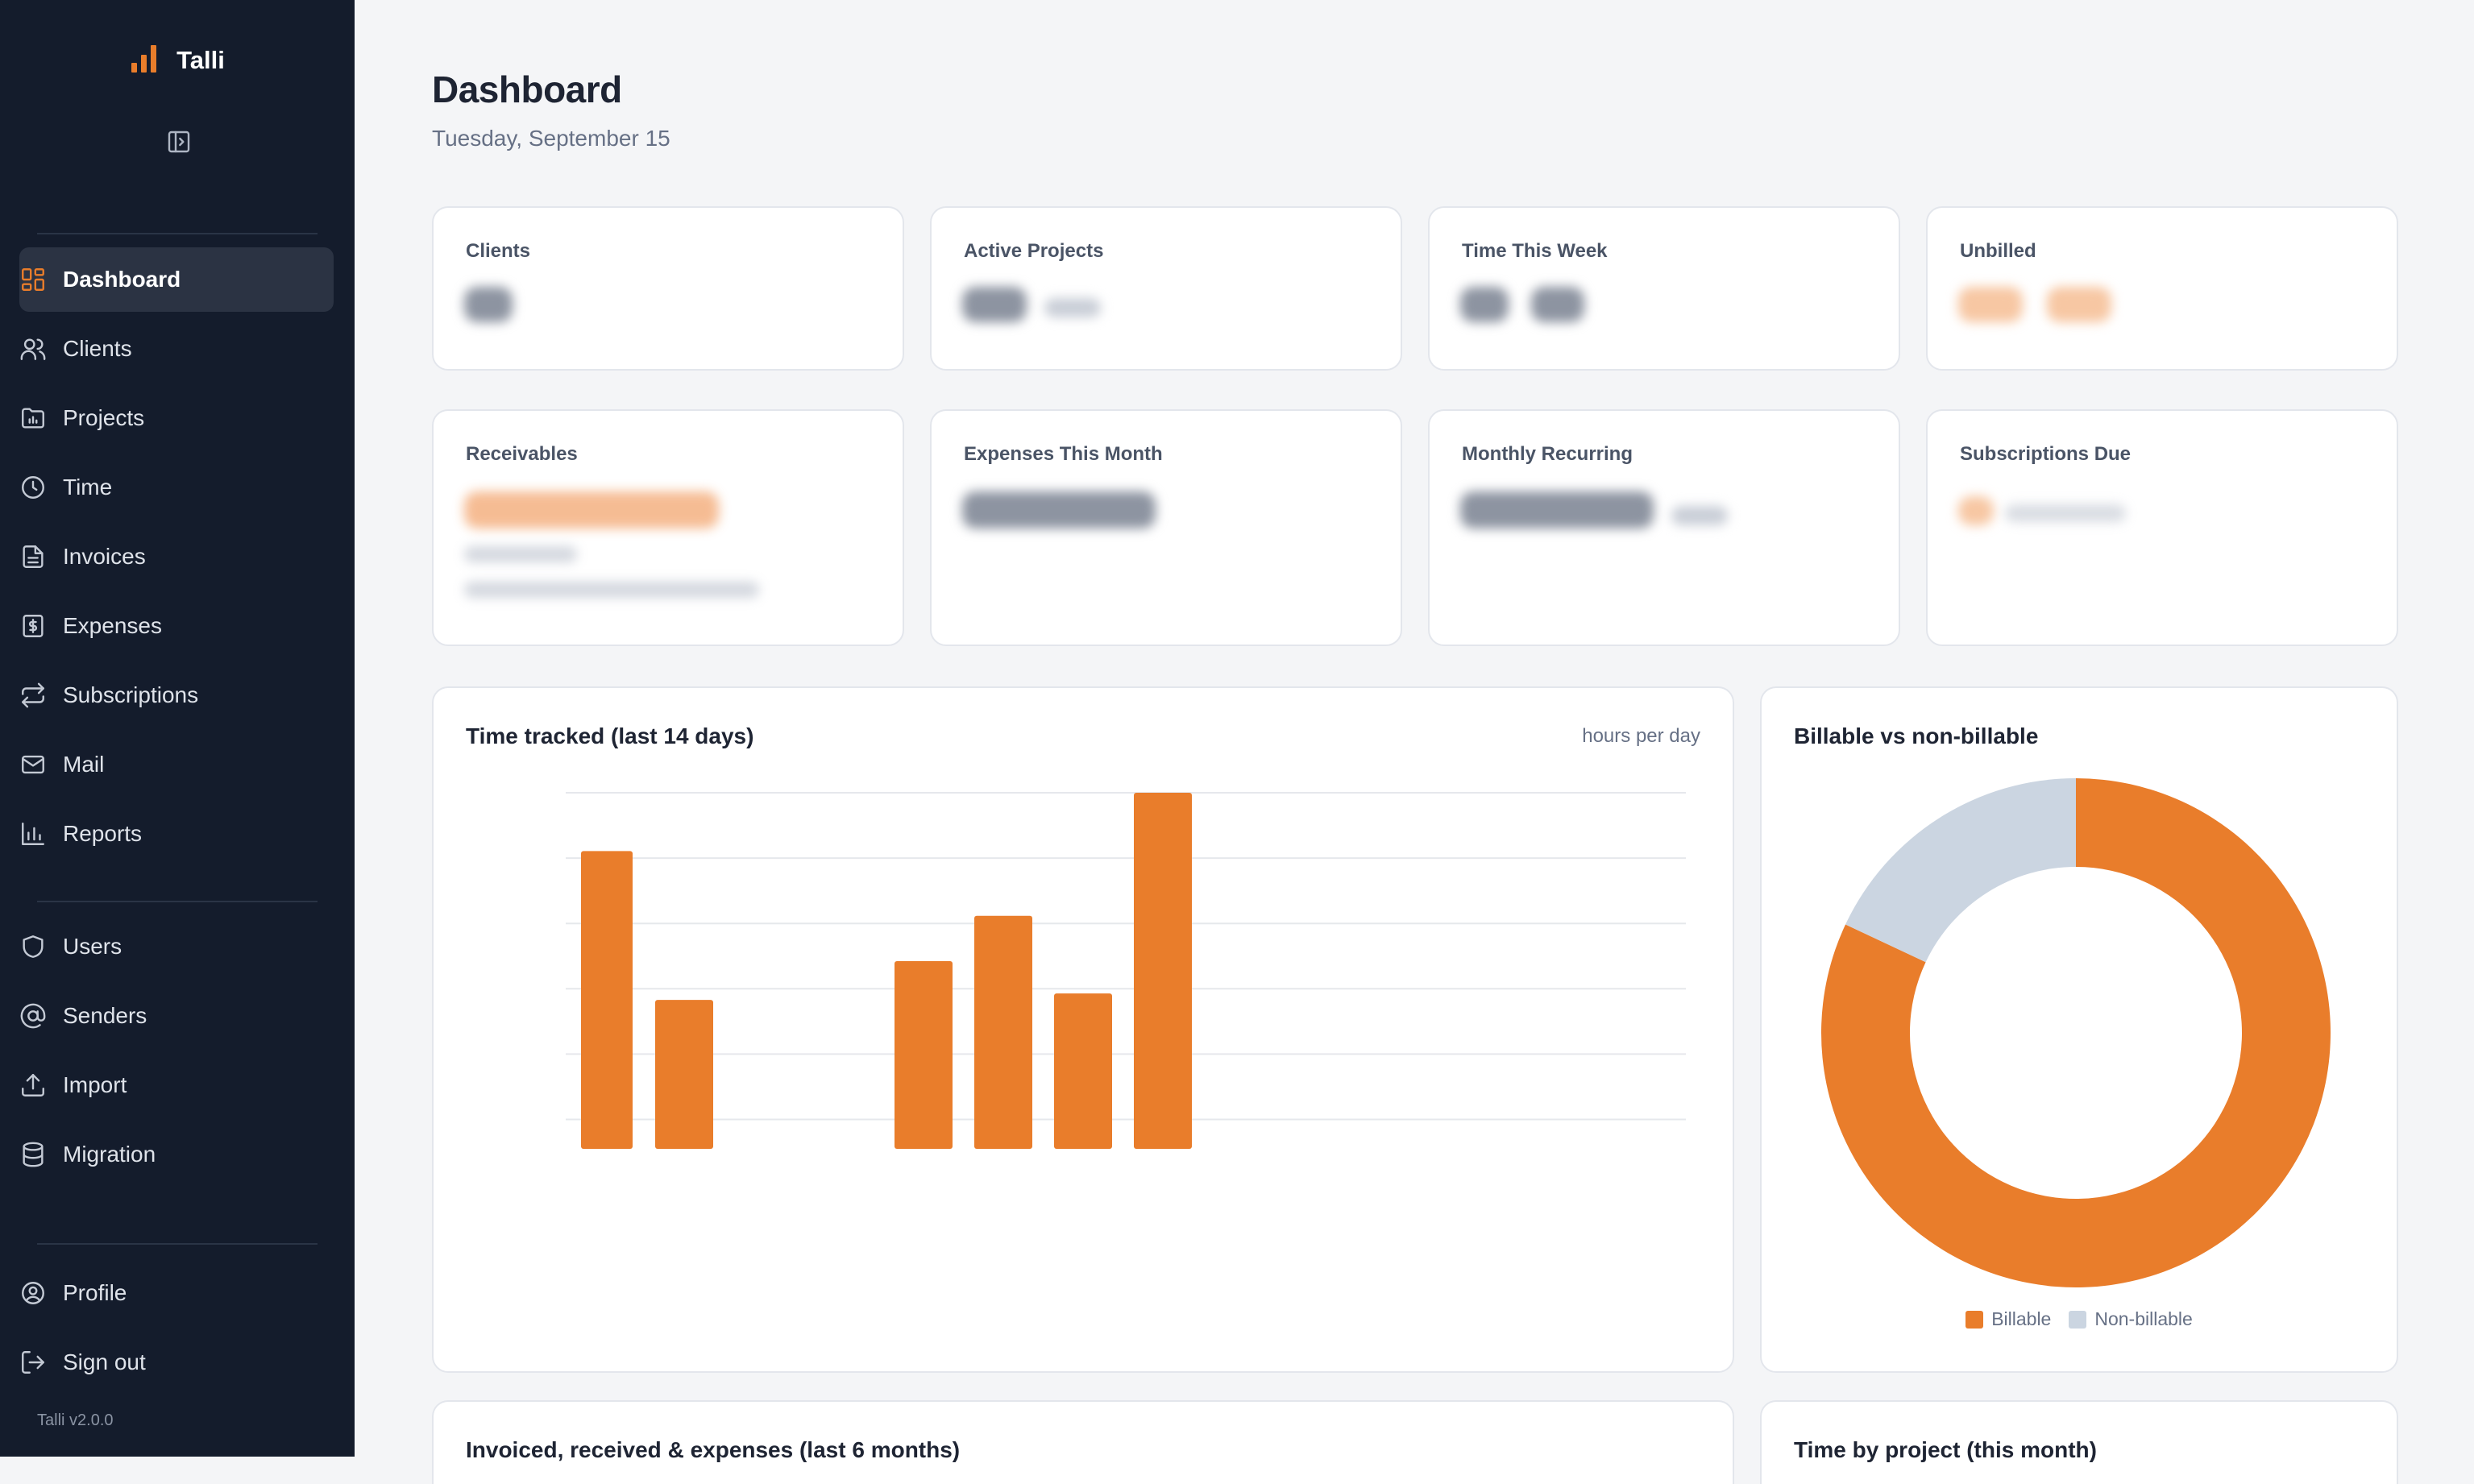 Image resolution: width=2474 pixels, height=1484 pixels. I want to click on sidebar-item-dashboard: Dashboard, so click(176, 279).